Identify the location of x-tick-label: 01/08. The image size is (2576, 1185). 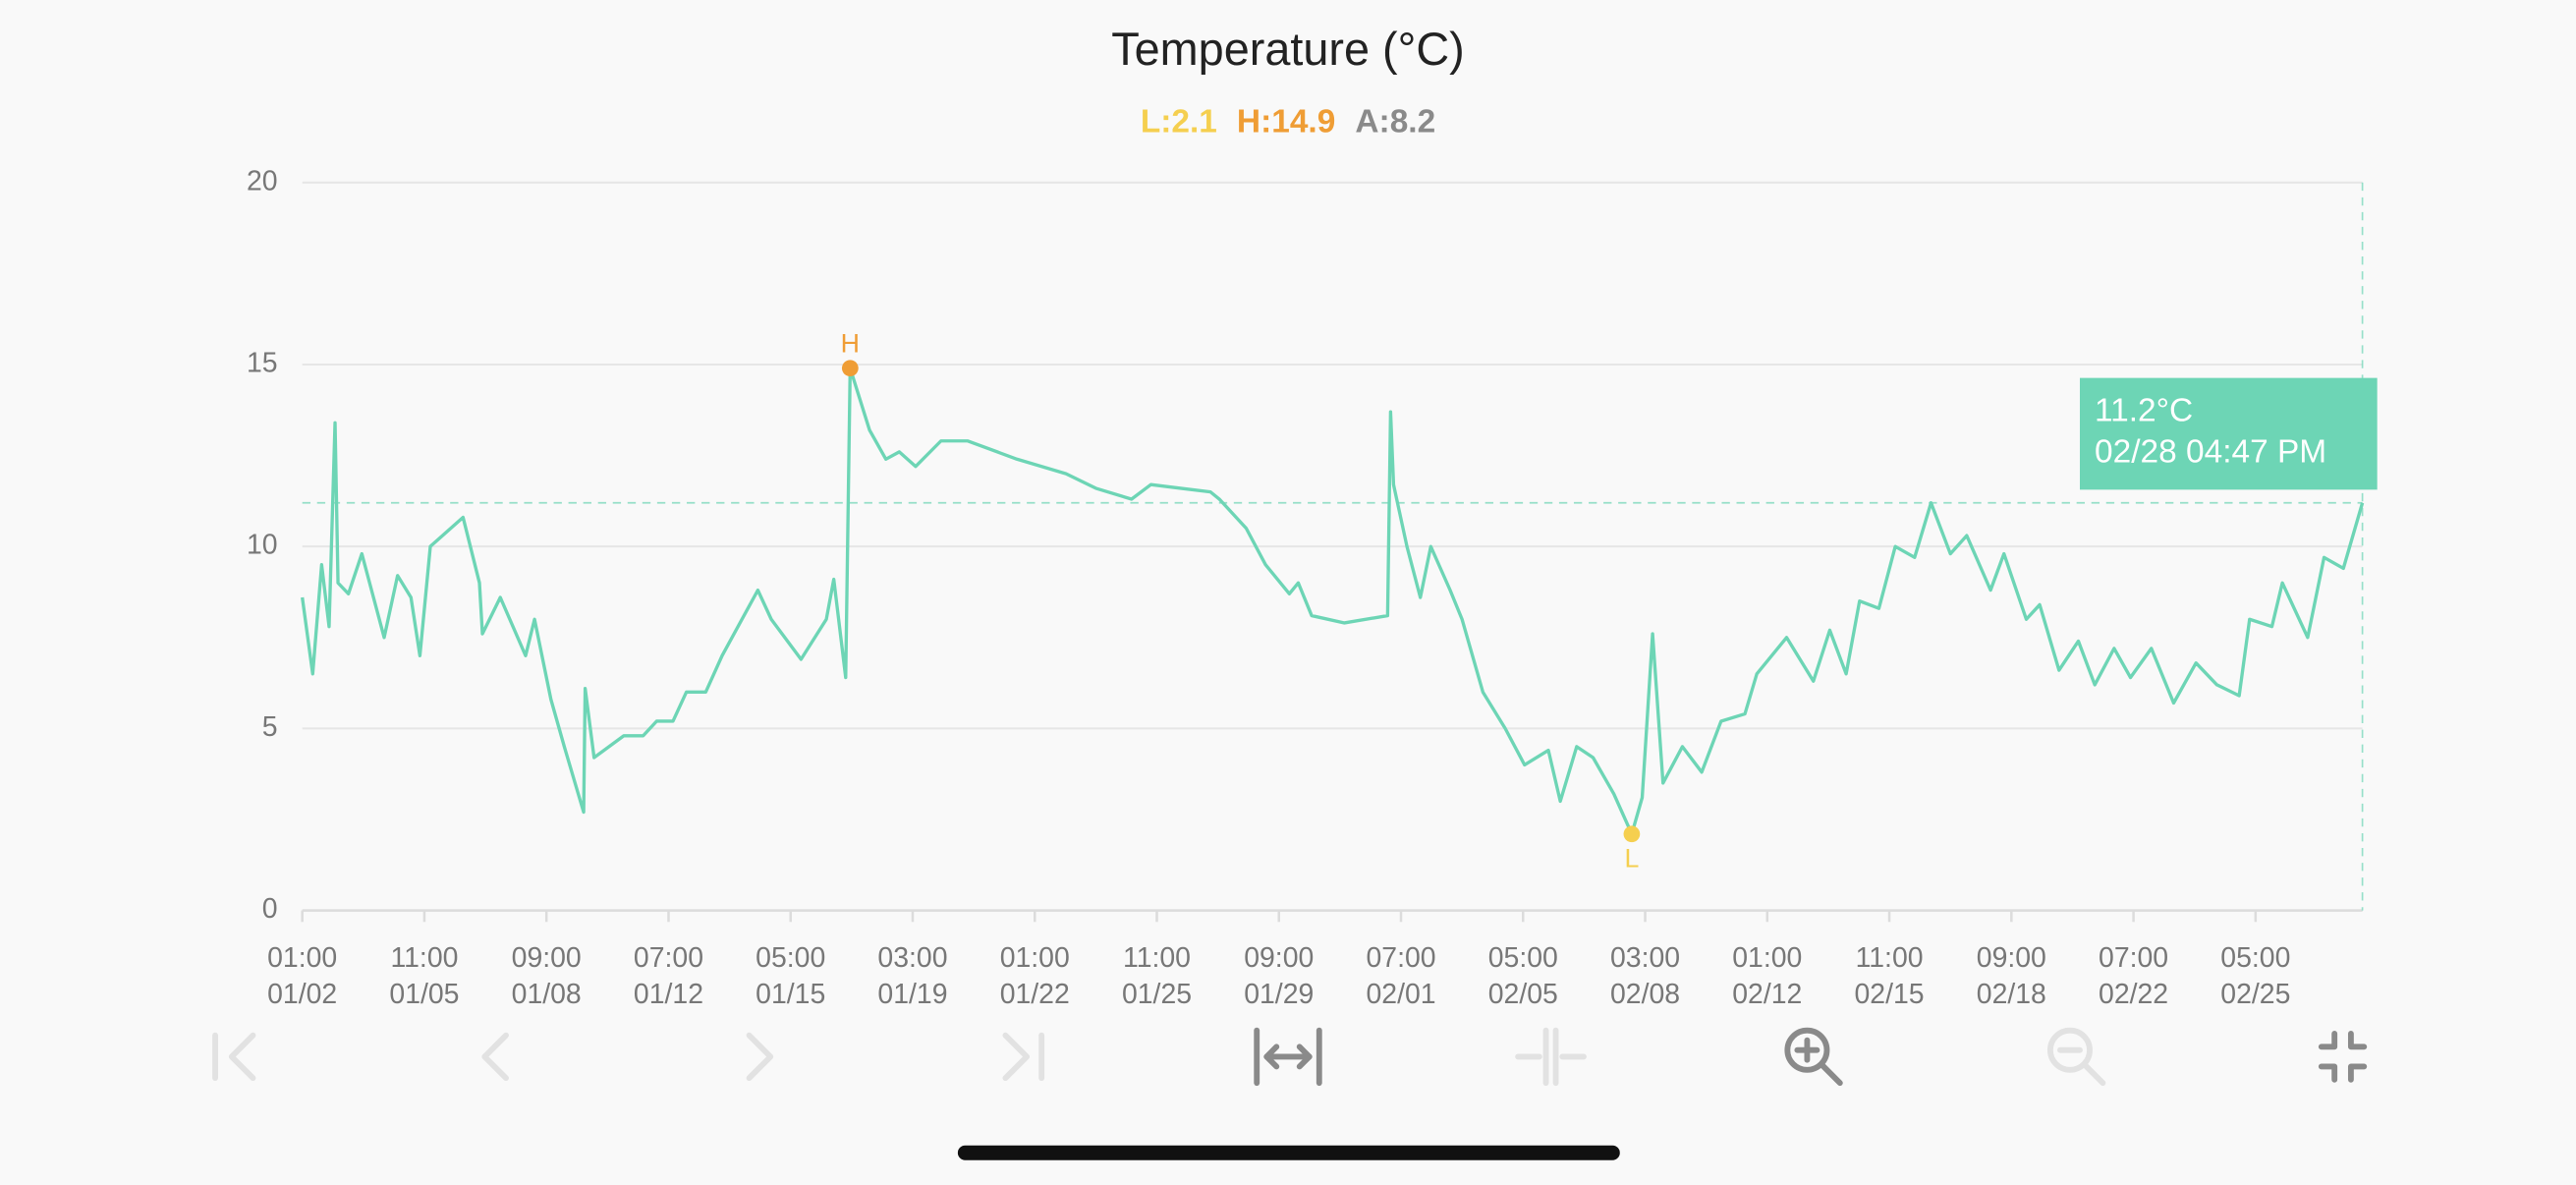
(547, 995).